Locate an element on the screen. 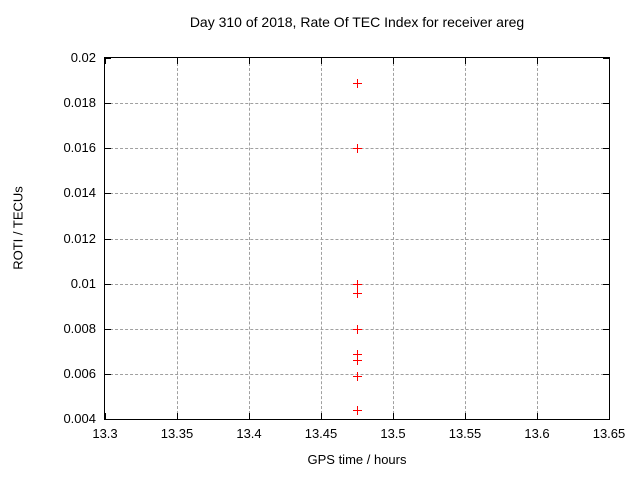 This screenshot has height=480, width=640. x-tick-label: 13.6 is located at coordinates (537, 433).